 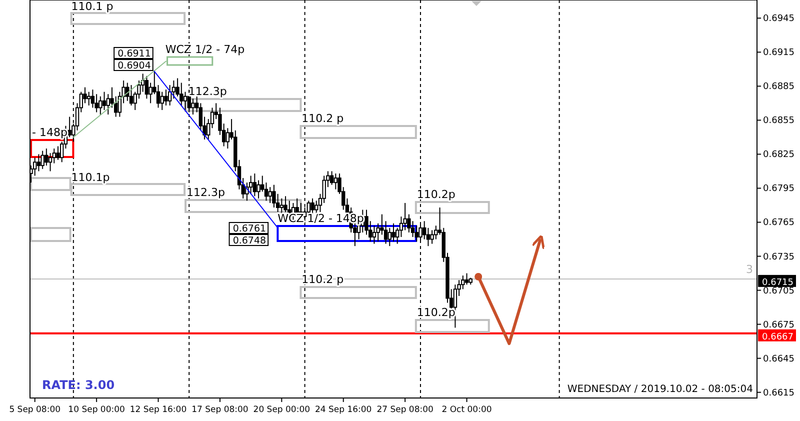 What do you see at coordinates (778, 283) in the screenshot?
I see `ref-line-label: 0.6715` at bounding box center [778, 283].